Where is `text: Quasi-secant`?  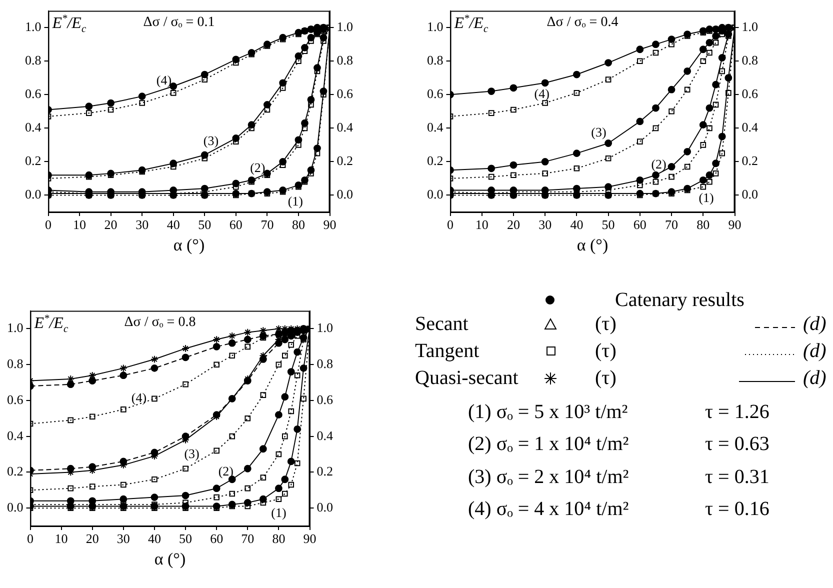
text: Quasi-secant is located at coordinates (466, 378).